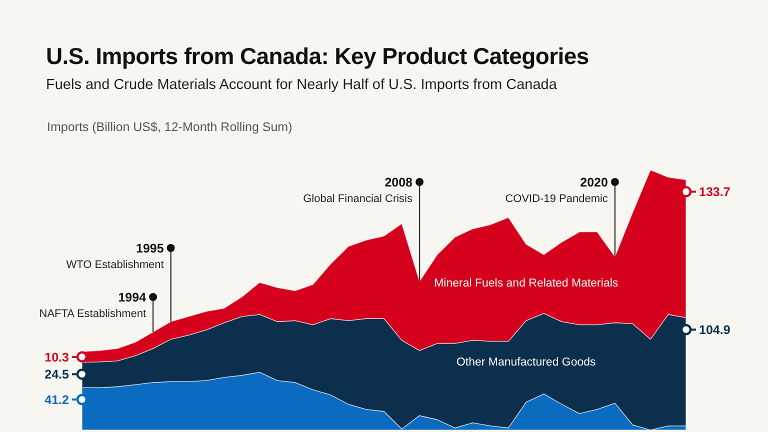 This screenshot has width=768, height=432. What do you see at coordinates (57, 399) in the screenshot?
I see `data-label: 41.2` at bounding box center [57, 399].